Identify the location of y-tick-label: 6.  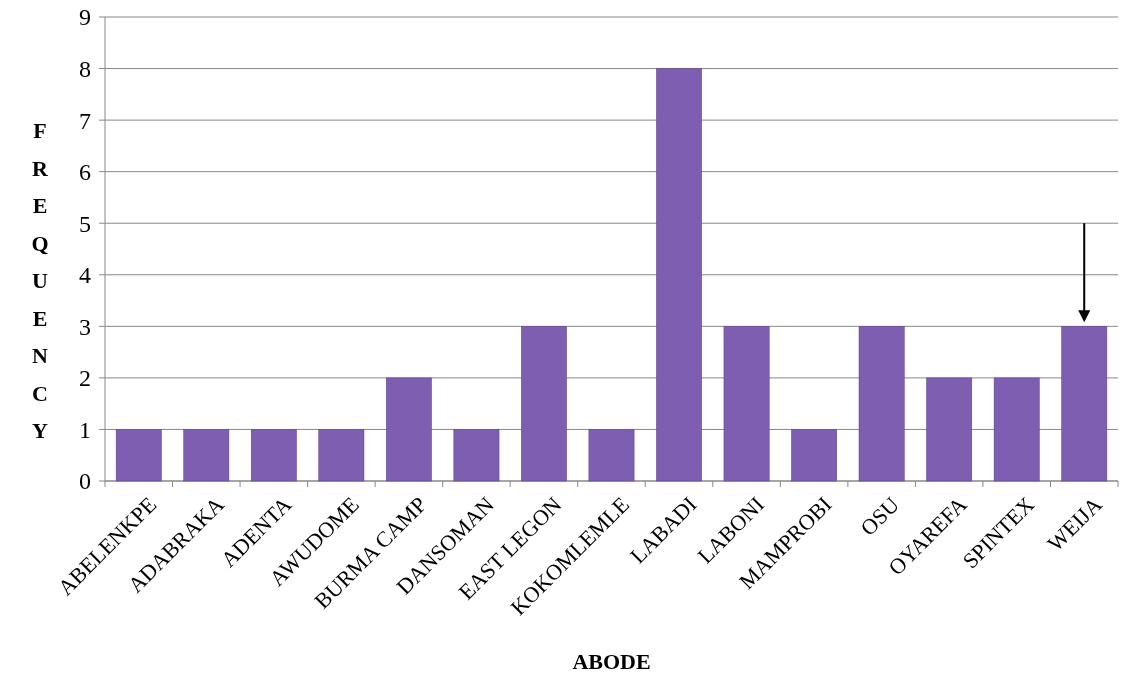
(85, 172).